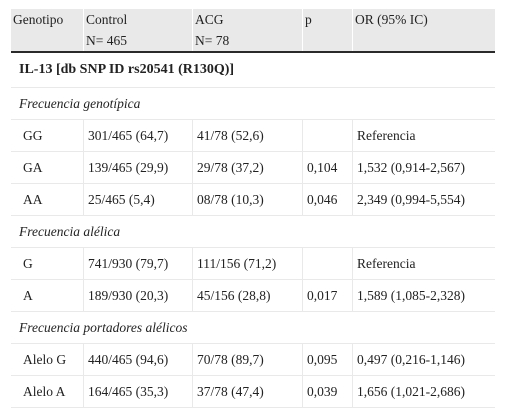  What do you see at coordinates (248, 136) in the screenshot?
I see `cell-acg: 41/78 (52,6)` at bounding box center [248, 136].